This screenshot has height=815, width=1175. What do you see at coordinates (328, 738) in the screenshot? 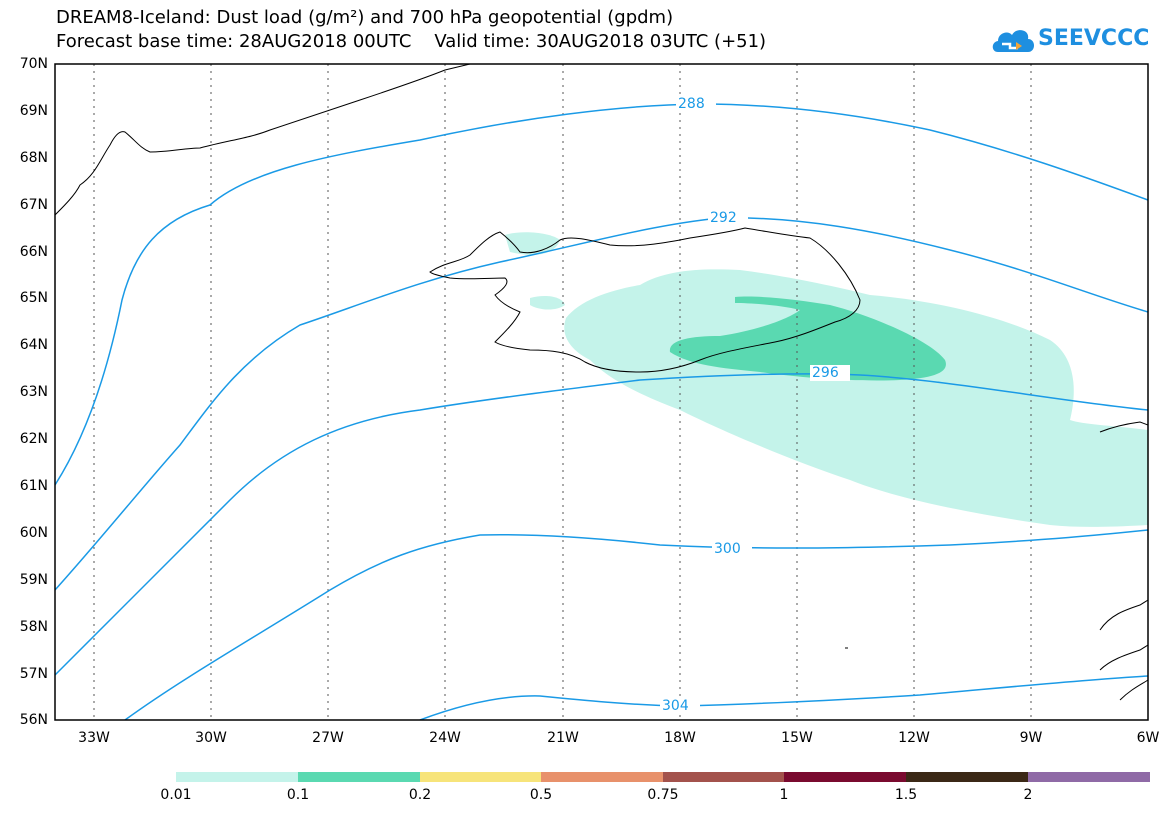
I see `lon-label: 27W` at bounding box center [328, 738].